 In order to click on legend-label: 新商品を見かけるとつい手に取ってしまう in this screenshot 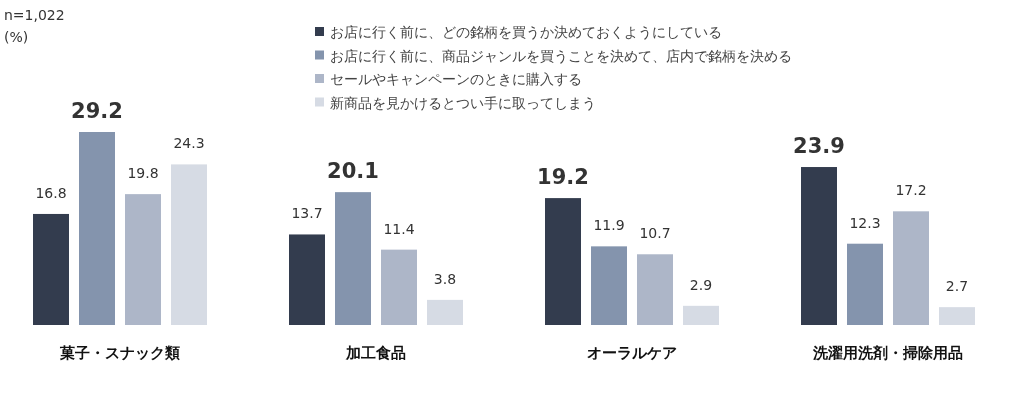, I will do `click(463, 102)`.